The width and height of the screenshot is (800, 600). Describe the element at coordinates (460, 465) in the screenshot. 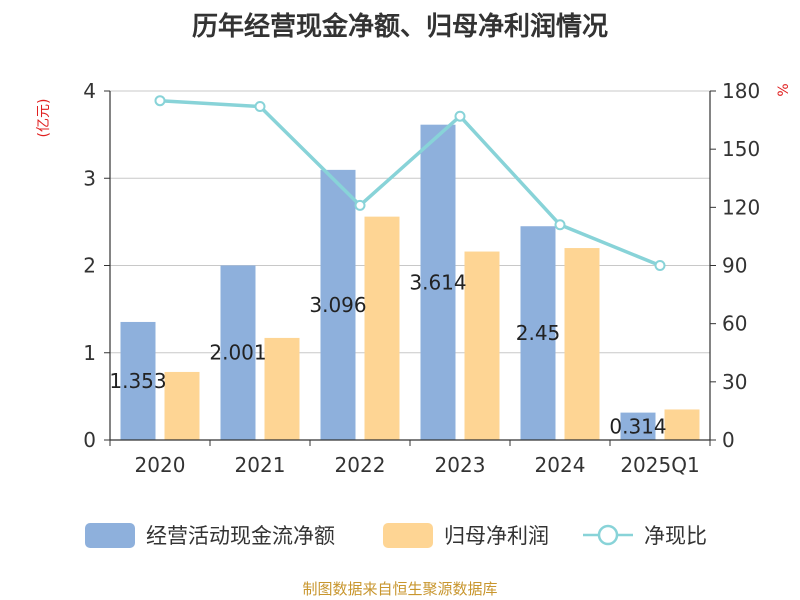

I see `x-tick-label: 2023` at that location.